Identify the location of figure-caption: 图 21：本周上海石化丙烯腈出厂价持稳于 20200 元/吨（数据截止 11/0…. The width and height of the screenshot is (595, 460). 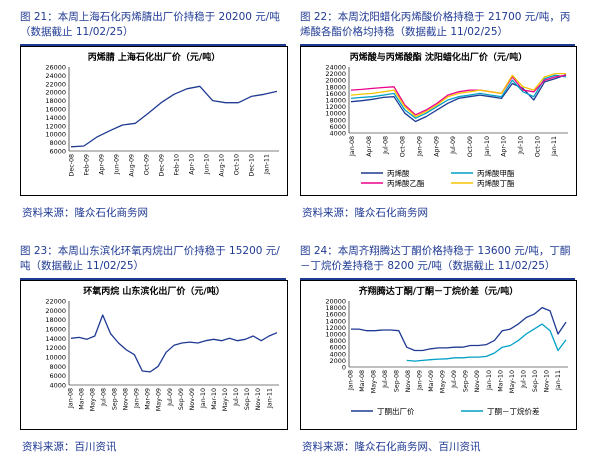
(150, 24).